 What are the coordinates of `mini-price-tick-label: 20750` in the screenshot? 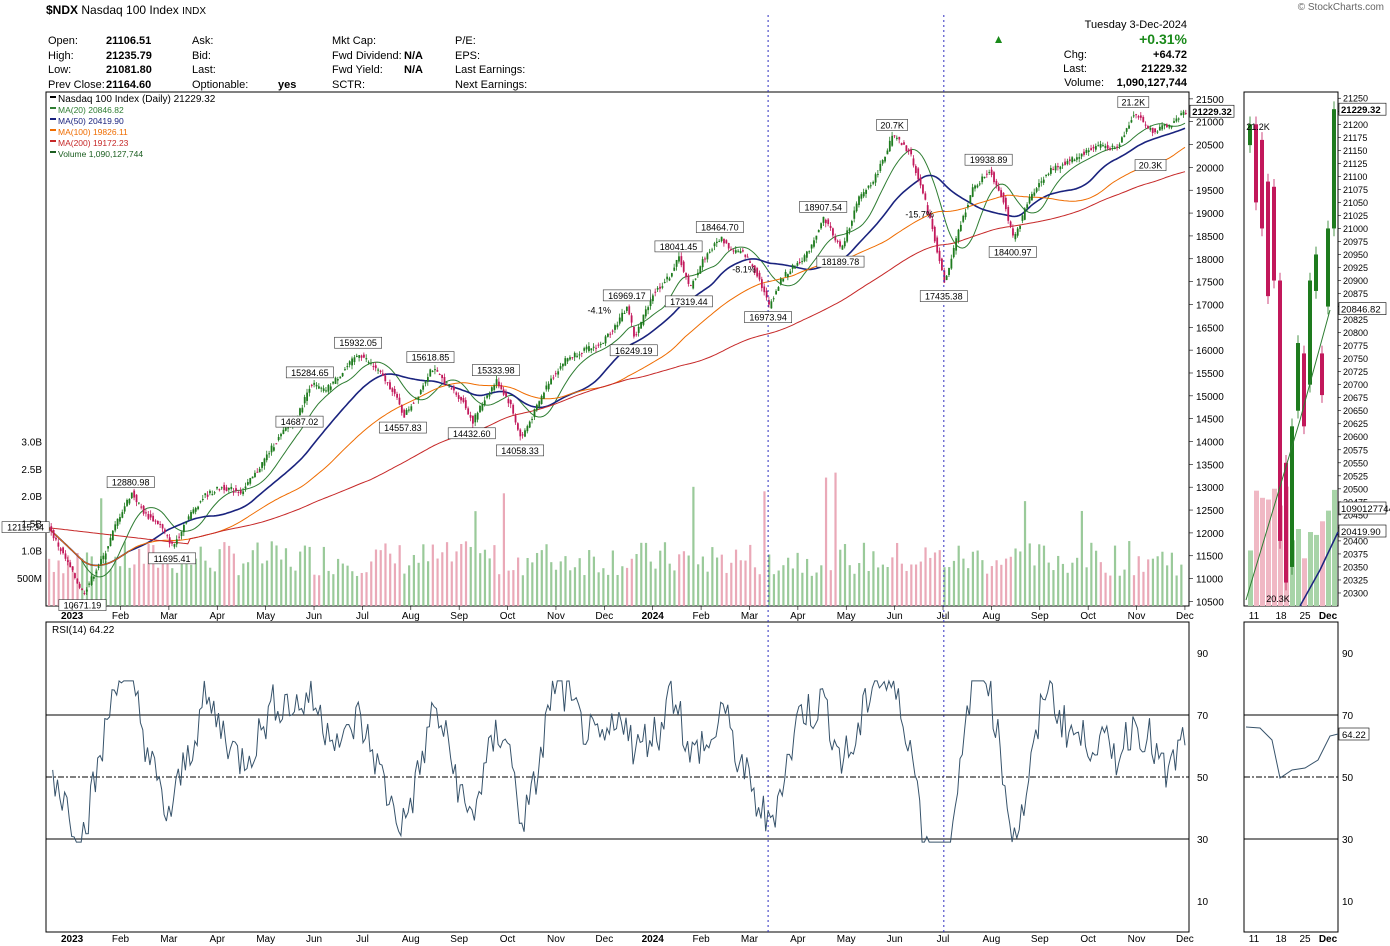 It's located at (1355, 359).